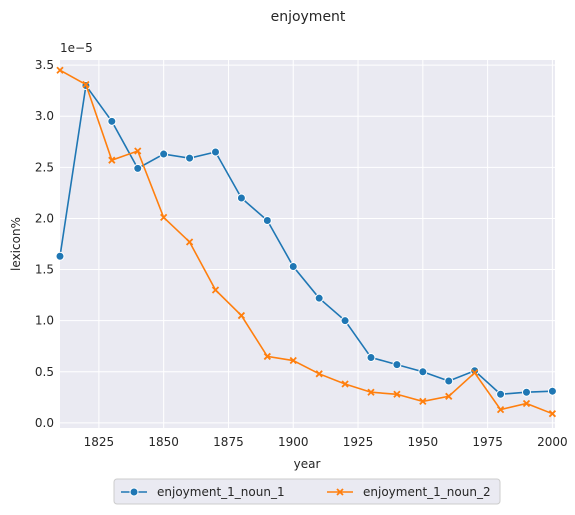 This screenshot has width=575, height=515. What do you see at coordinates (293, 442) in the screenshot?
I see `x-tick-label: 1900` at bounding box center [293, 442].